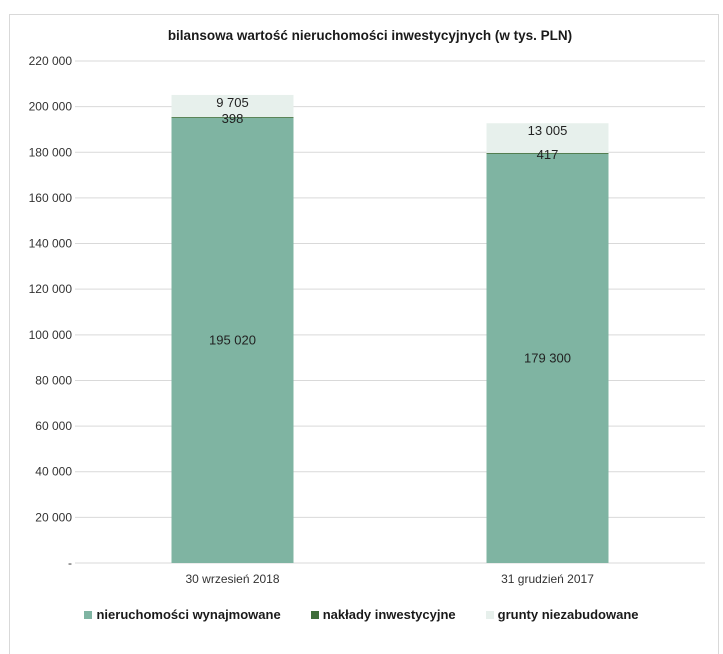 This screenshot has height=654, width=723. What do you see at coordinates (51, 244) in the screenshot?
I see `y-tick-label: 140 000` at bounding box center [51, 244].